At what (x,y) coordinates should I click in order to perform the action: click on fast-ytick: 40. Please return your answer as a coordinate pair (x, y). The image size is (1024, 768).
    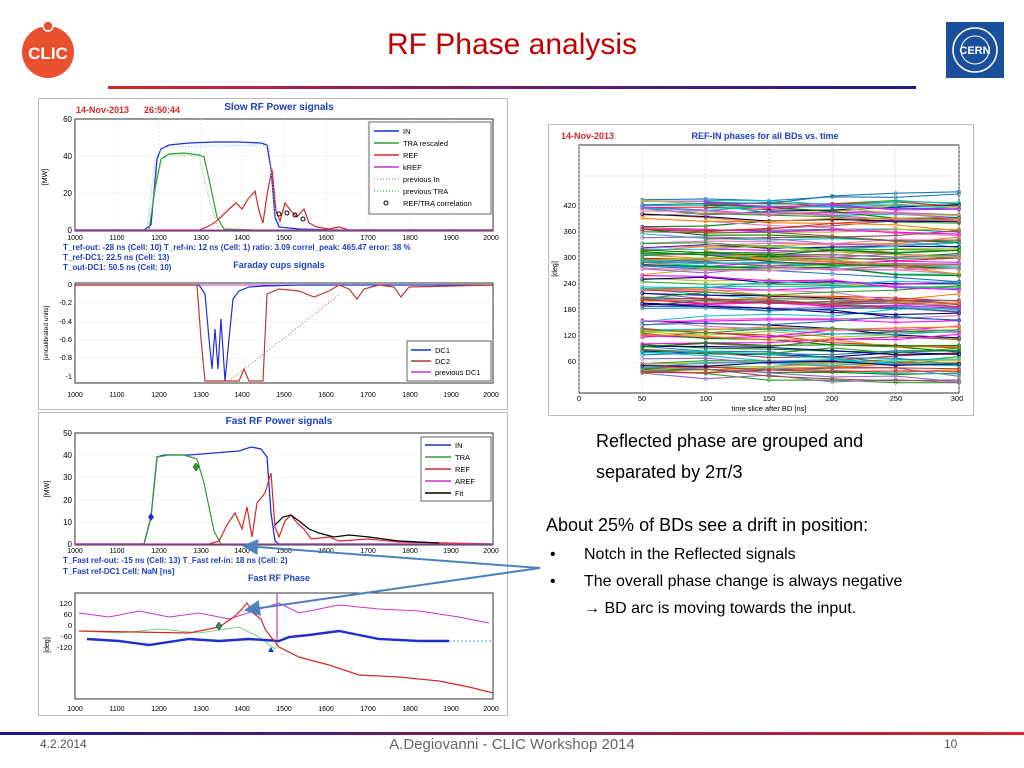
    Looking at the image, I should click on (67, 455).